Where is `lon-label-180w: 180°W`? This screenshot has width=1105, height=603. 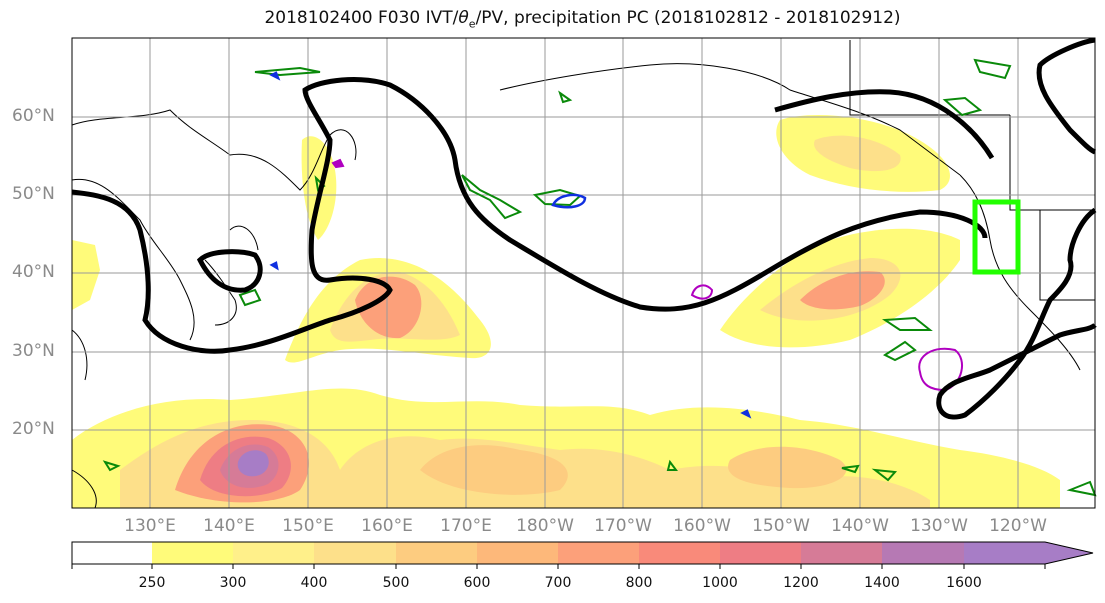 lon-label-180w: 180°W is located at coordinates (545, 526).